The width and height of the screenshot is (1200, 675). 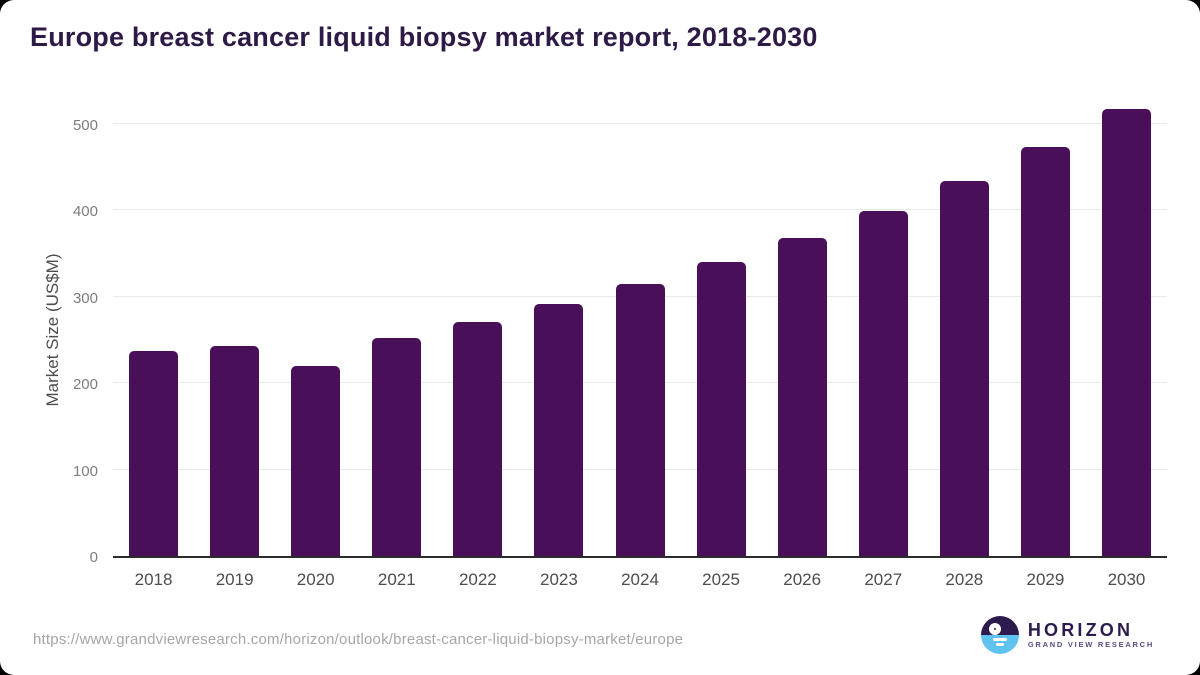 What do you see at coordinates (559, 579) in the screenshot?
I see `x-tick-label-2023: 2023` at bounding box center [559, 579].